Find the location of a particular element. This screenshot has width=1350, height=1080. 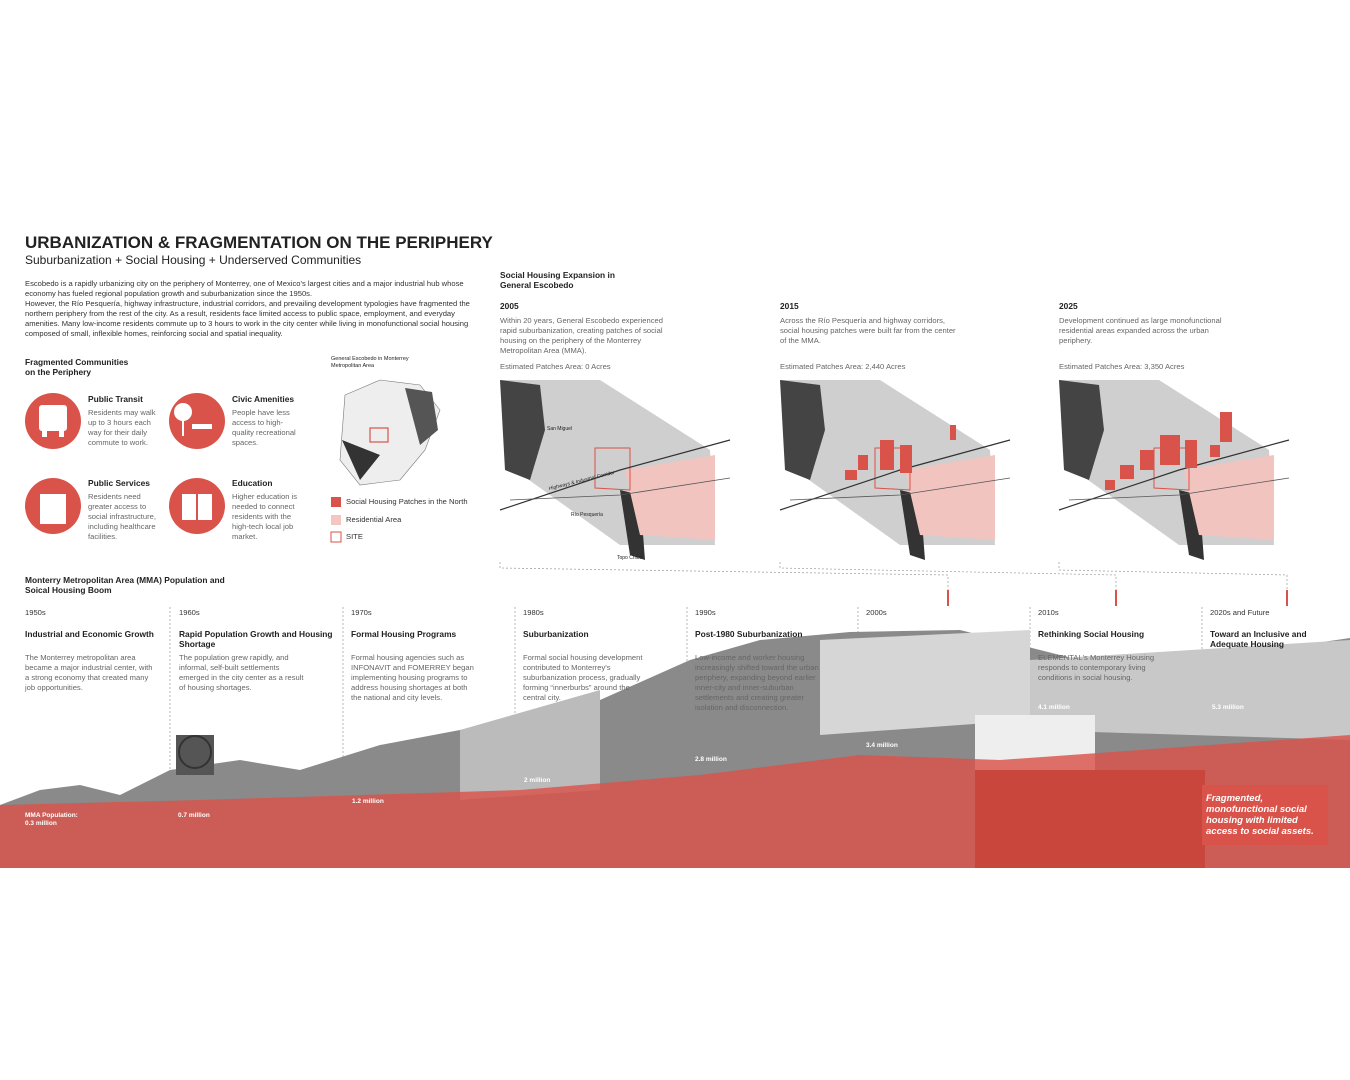

map-label: San Miguel is located at coordinates (560, 429).